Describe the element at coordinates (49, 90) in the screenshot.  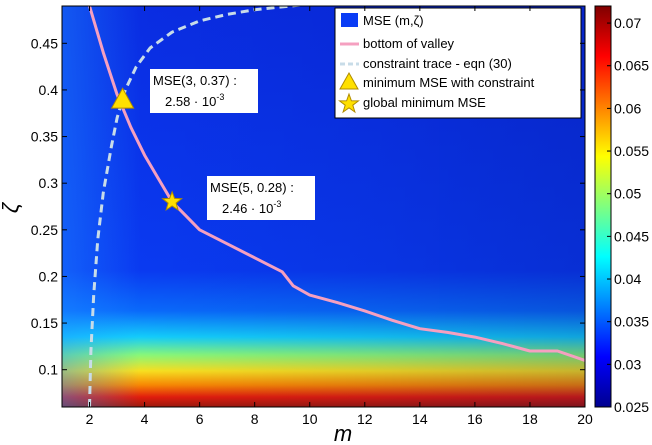
I see `y-tick-label: 0.4` at that location.